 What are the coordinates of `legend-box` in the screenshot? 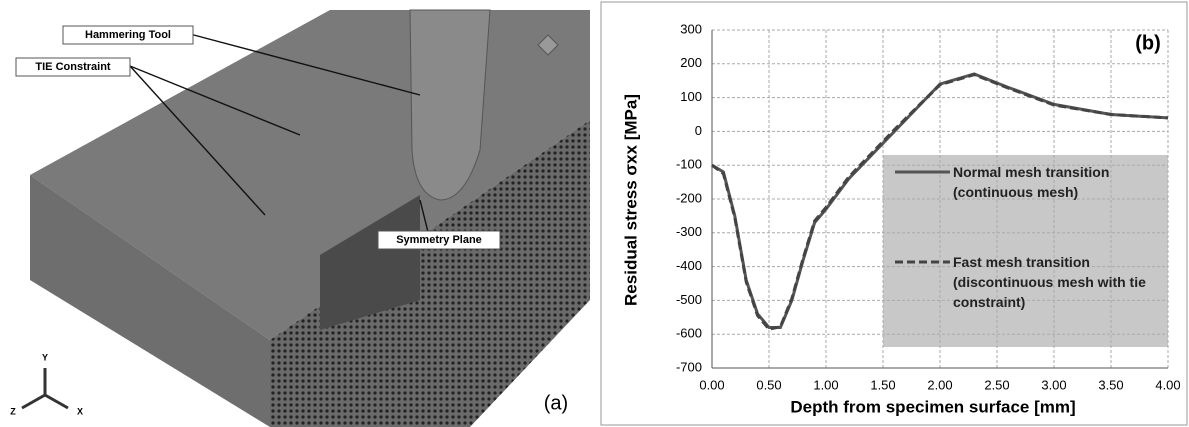 It's located at (1025, 251).